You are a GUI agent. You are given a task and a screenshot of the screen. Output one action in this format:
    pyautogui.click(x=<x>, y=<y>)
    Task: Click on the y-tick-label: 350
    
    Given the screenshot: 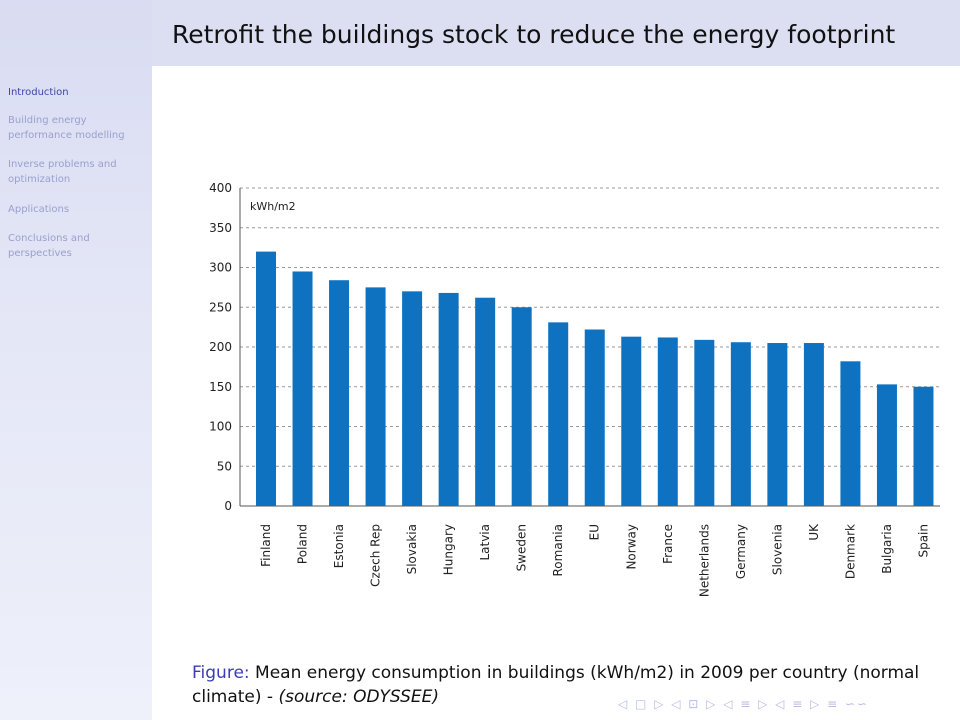 What is the action you would take?
    pyautogui.click(x=220, y=228)
    